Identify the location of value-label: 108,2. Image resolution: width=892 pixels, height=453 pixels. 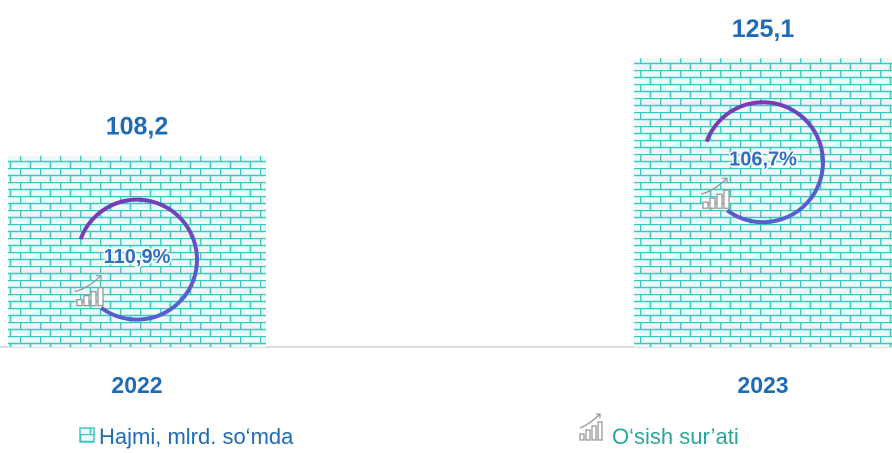
(137, 126).